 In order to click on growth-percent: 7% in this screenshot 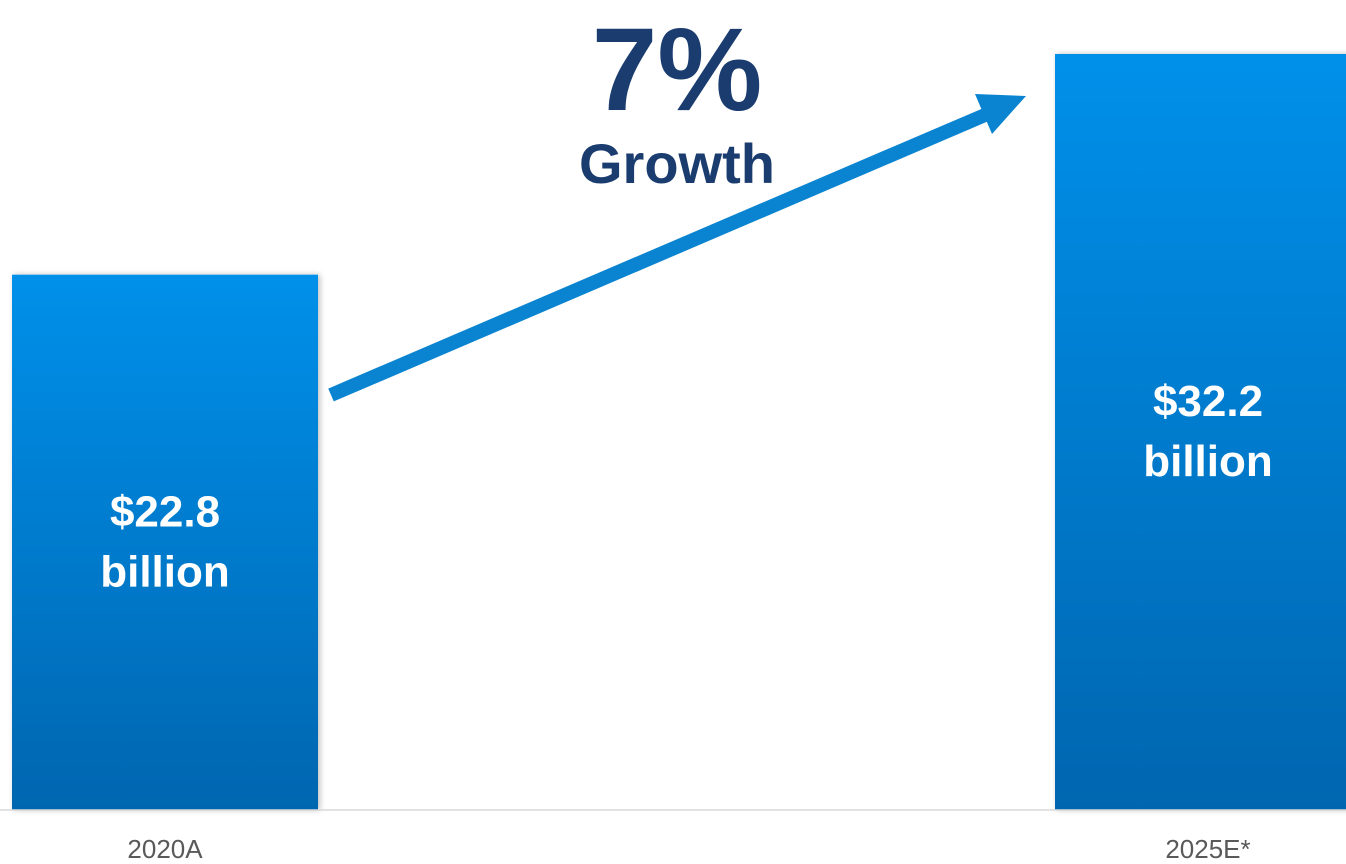, I will do `click(677, 70)`.